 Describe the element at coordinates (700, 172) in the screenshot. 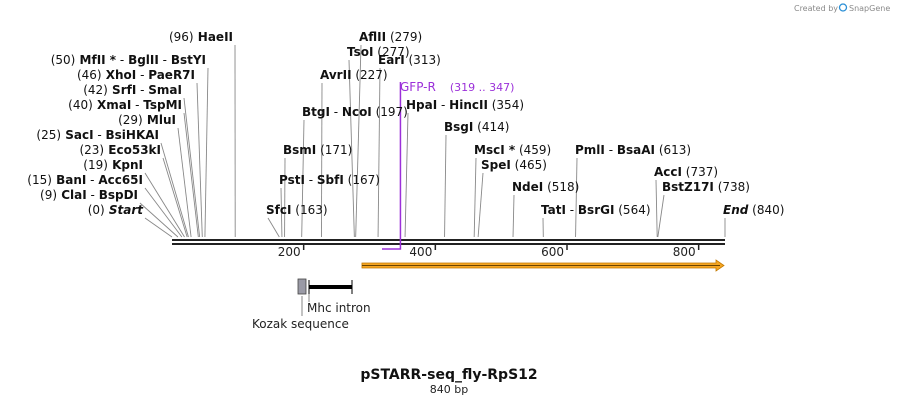

I see `site-pos-737: (737)` at that location.